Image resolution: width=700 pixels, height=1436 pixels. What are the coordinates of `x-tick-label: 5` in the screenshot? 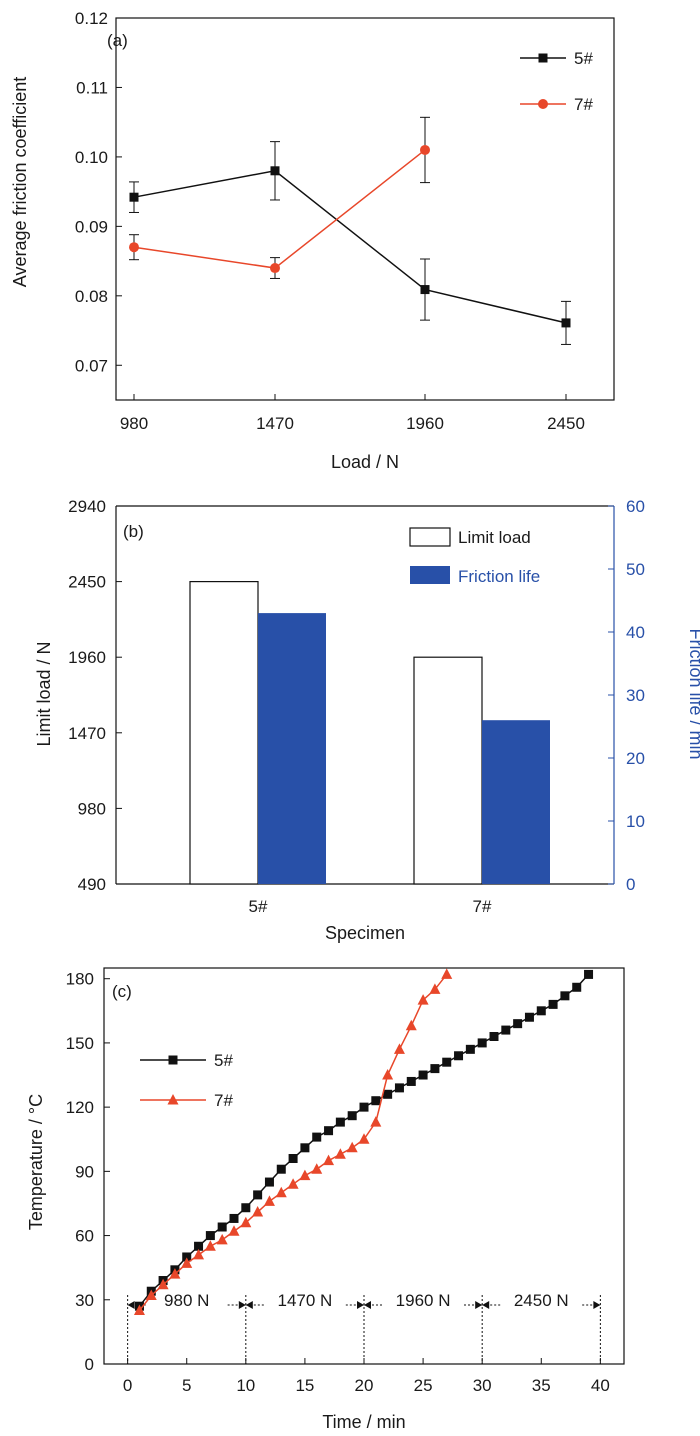 It's located at (186, 1385).